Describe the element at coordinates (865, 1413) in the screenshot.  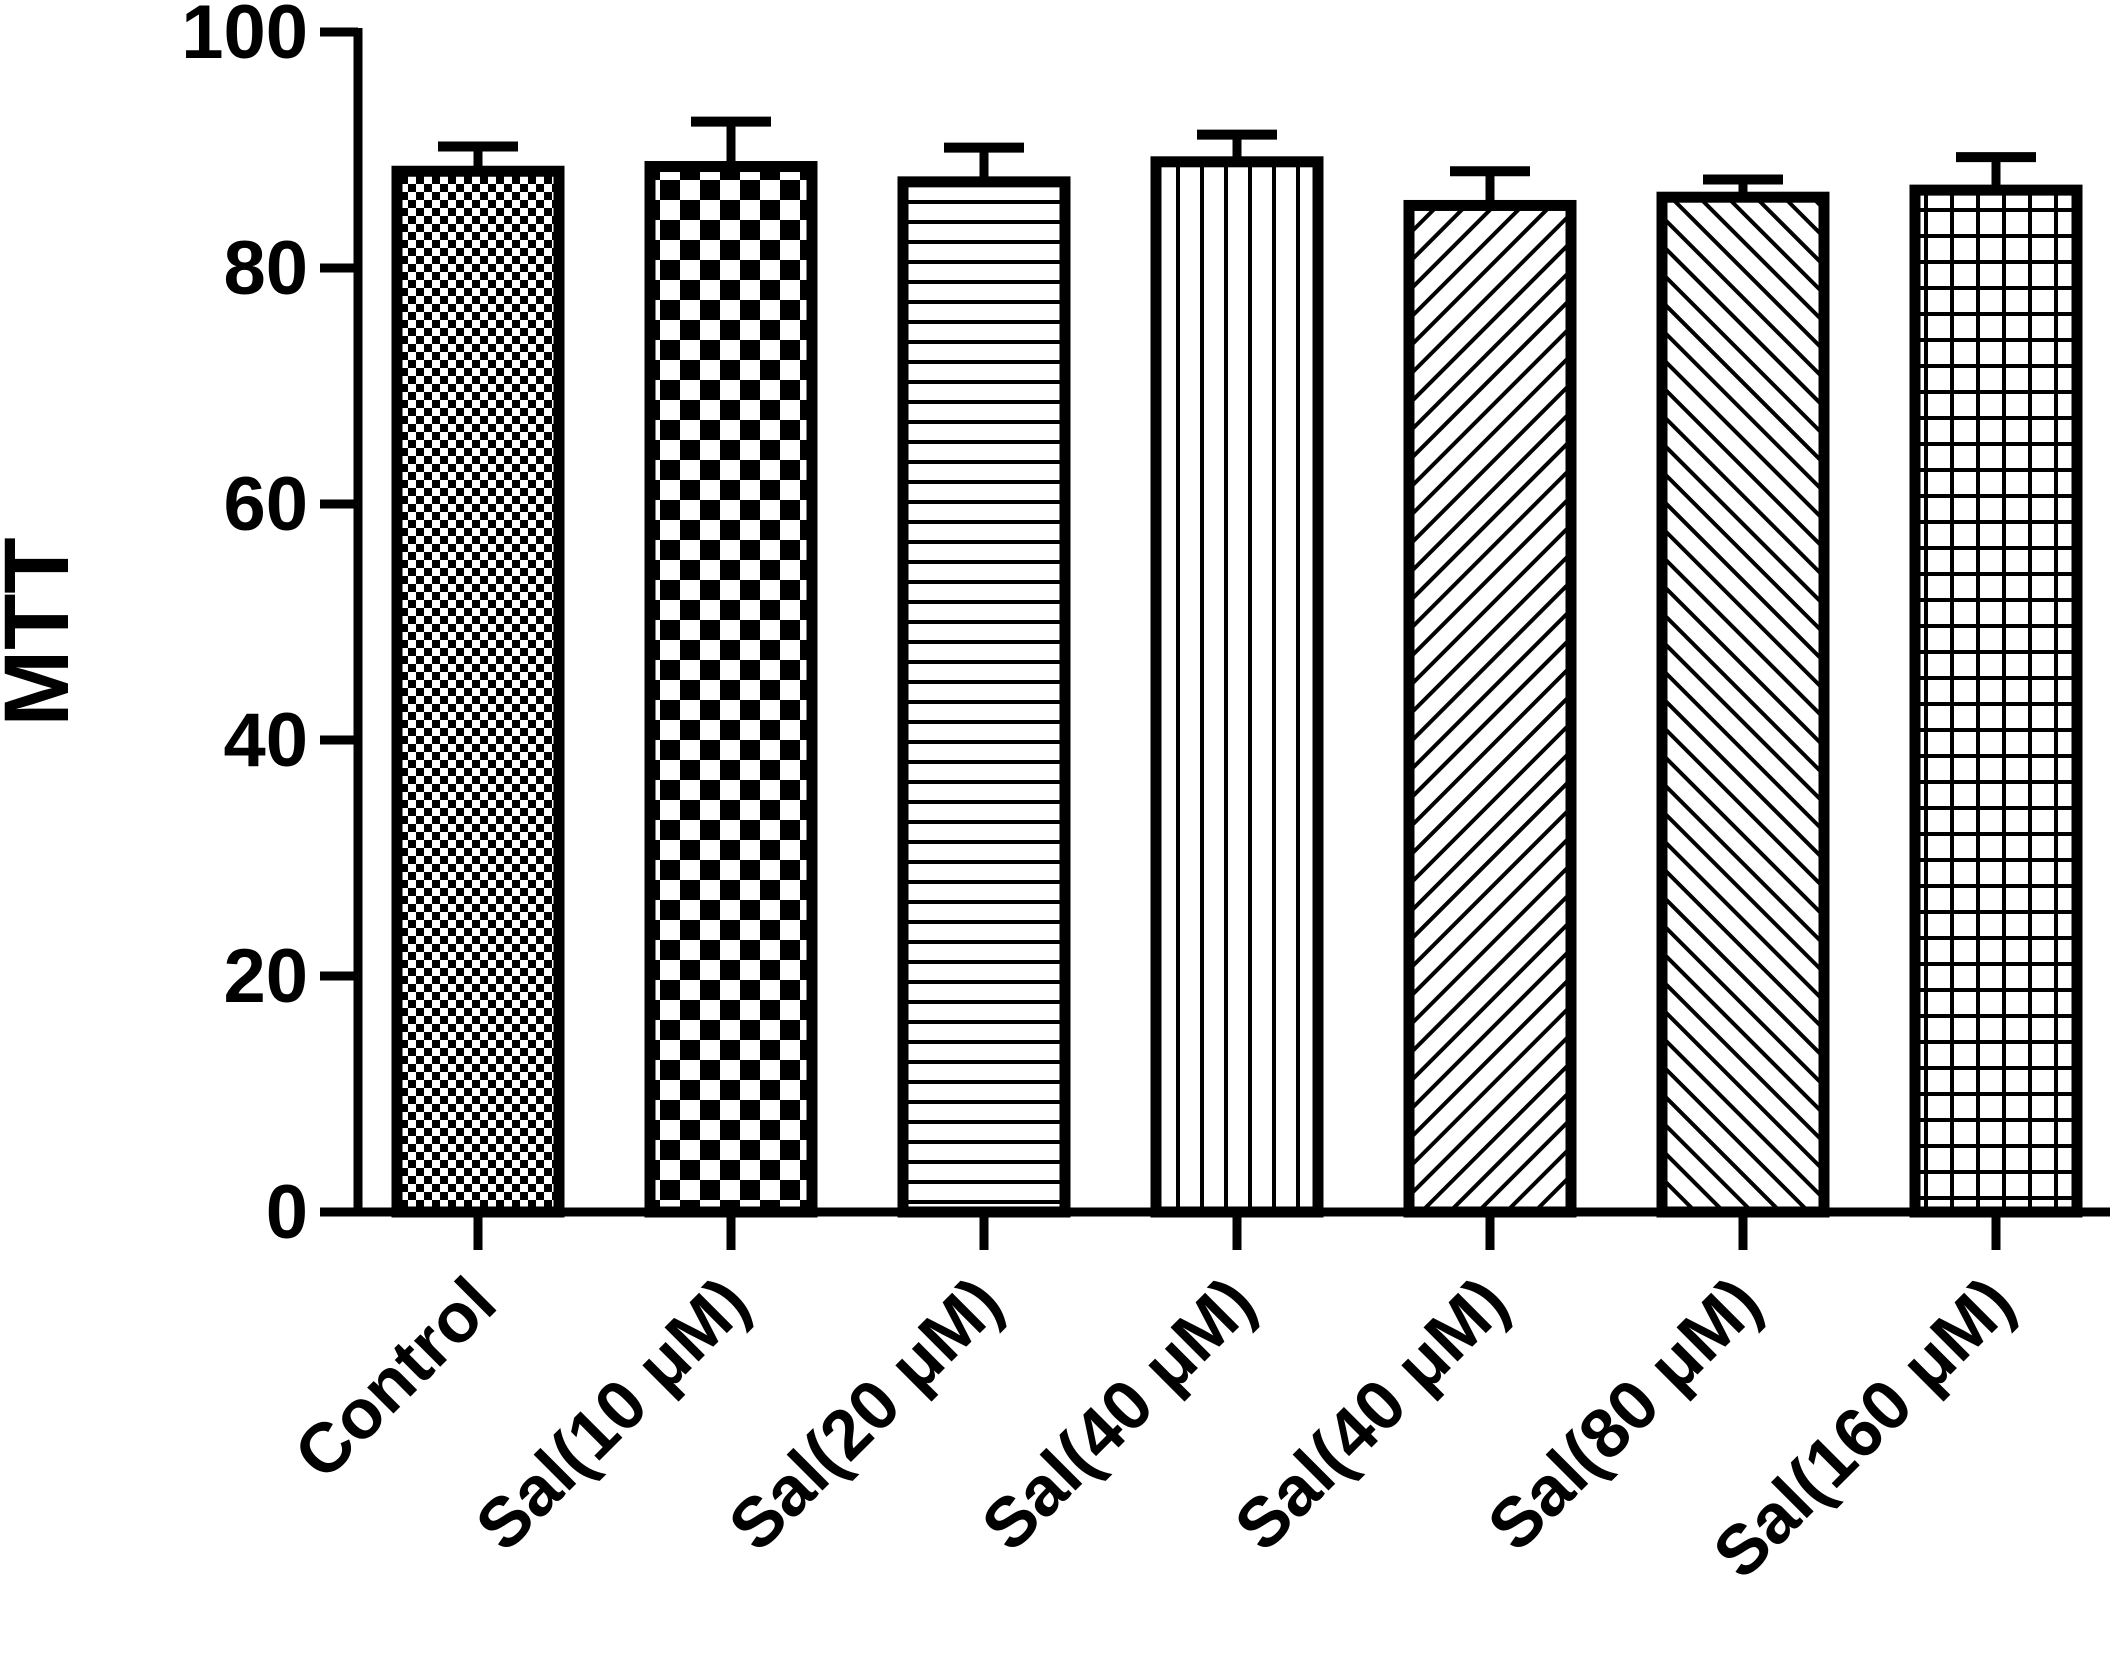
I see `x-tick-label: Sal(20 μM)` at that location.